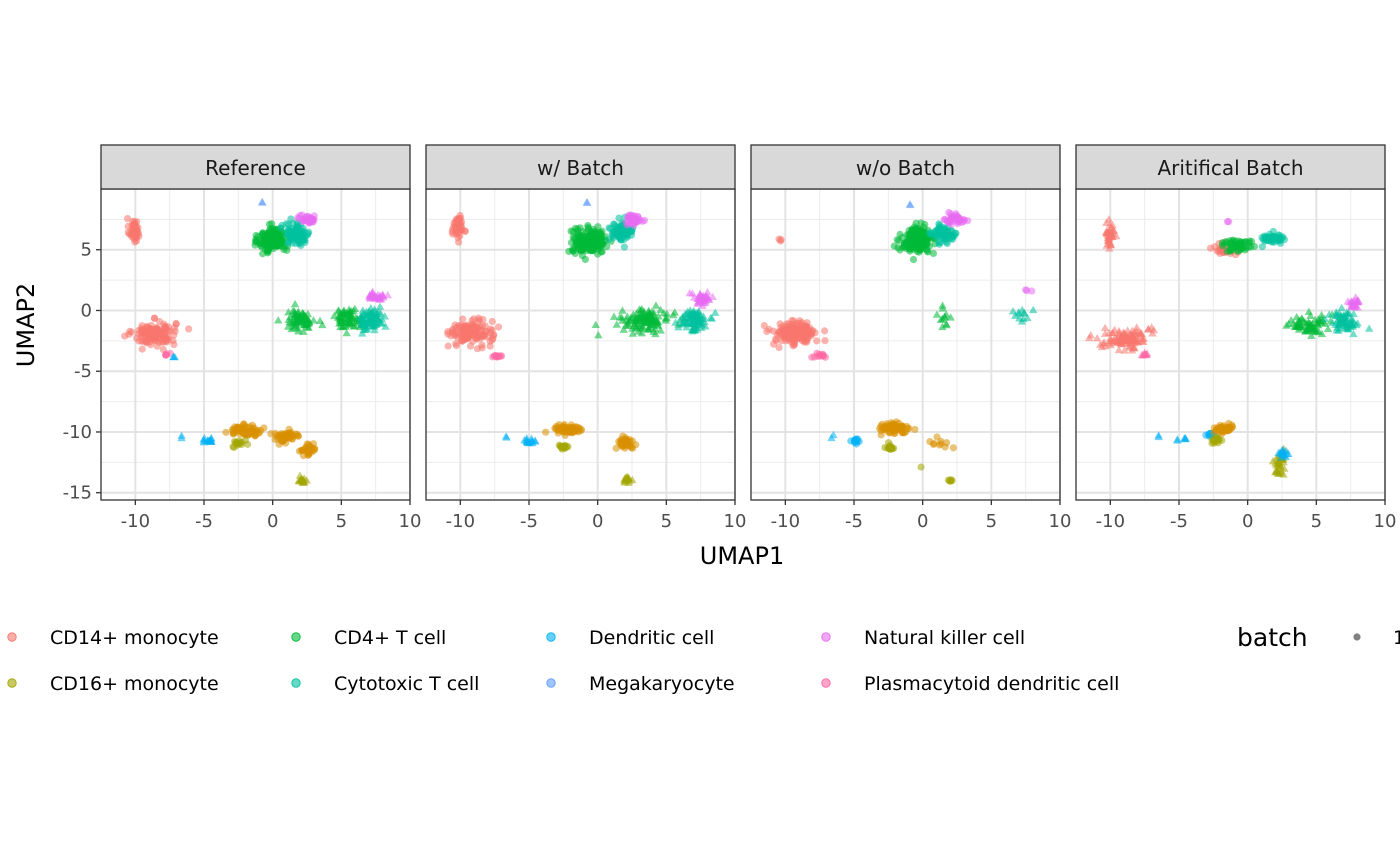  What do you see at coordinates (77, 432) in the screenshot?
I see `y-tick-label: -10` at bounding box center [77, 432].